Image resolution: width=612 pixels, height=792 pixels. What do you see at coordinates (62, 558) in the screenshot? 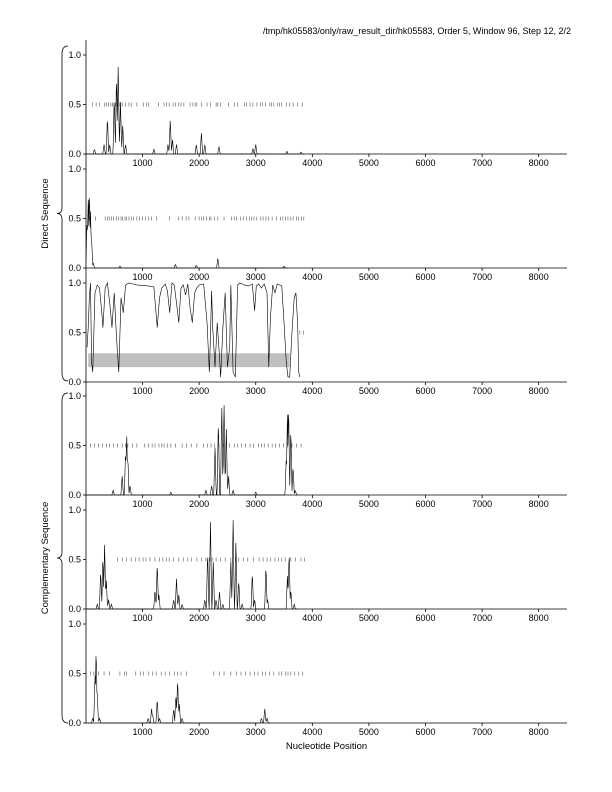
I see `complementary-sequence-bracket` at bounding box center [62, 558].